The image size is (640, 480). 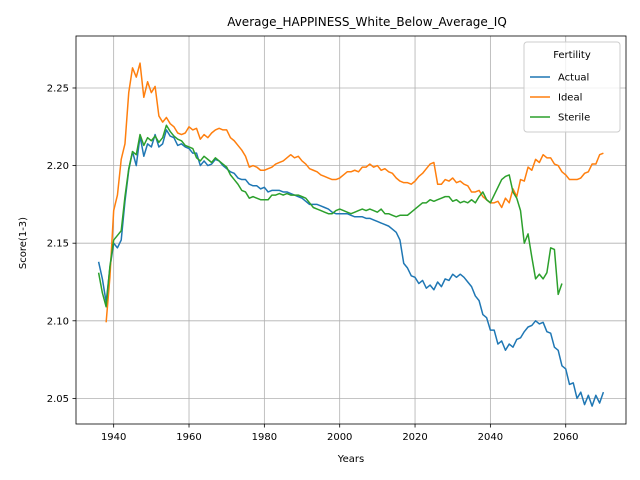 I want to click on chart-title: Average_HAPPINESS_White_Below_Average_IQ, so click(x=367, y=22).